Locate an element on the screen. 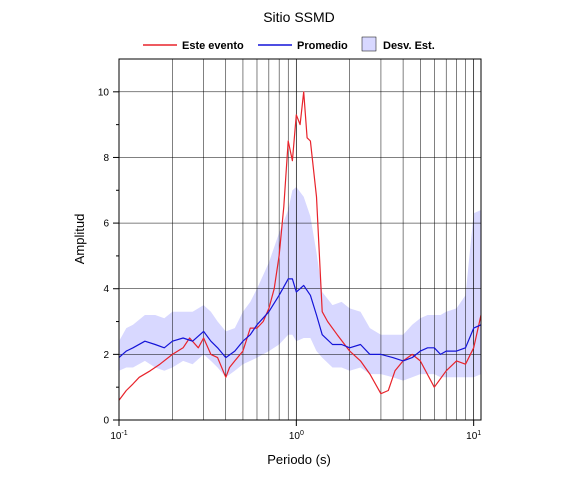 The image size is (586, 480). x-axis-label: Periodo (s) is located at coordinates (299, 459).